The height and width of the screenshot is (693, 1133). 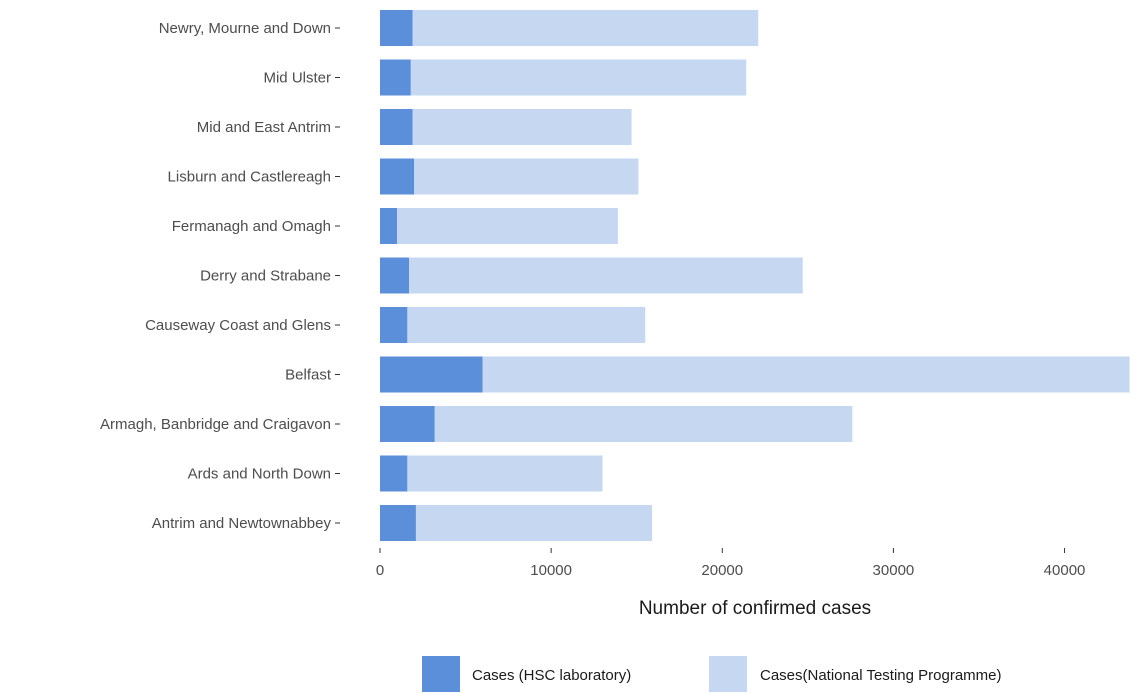 I want to click on category-label: Antrim and Newtownabbey, so click(x=242, y=523).